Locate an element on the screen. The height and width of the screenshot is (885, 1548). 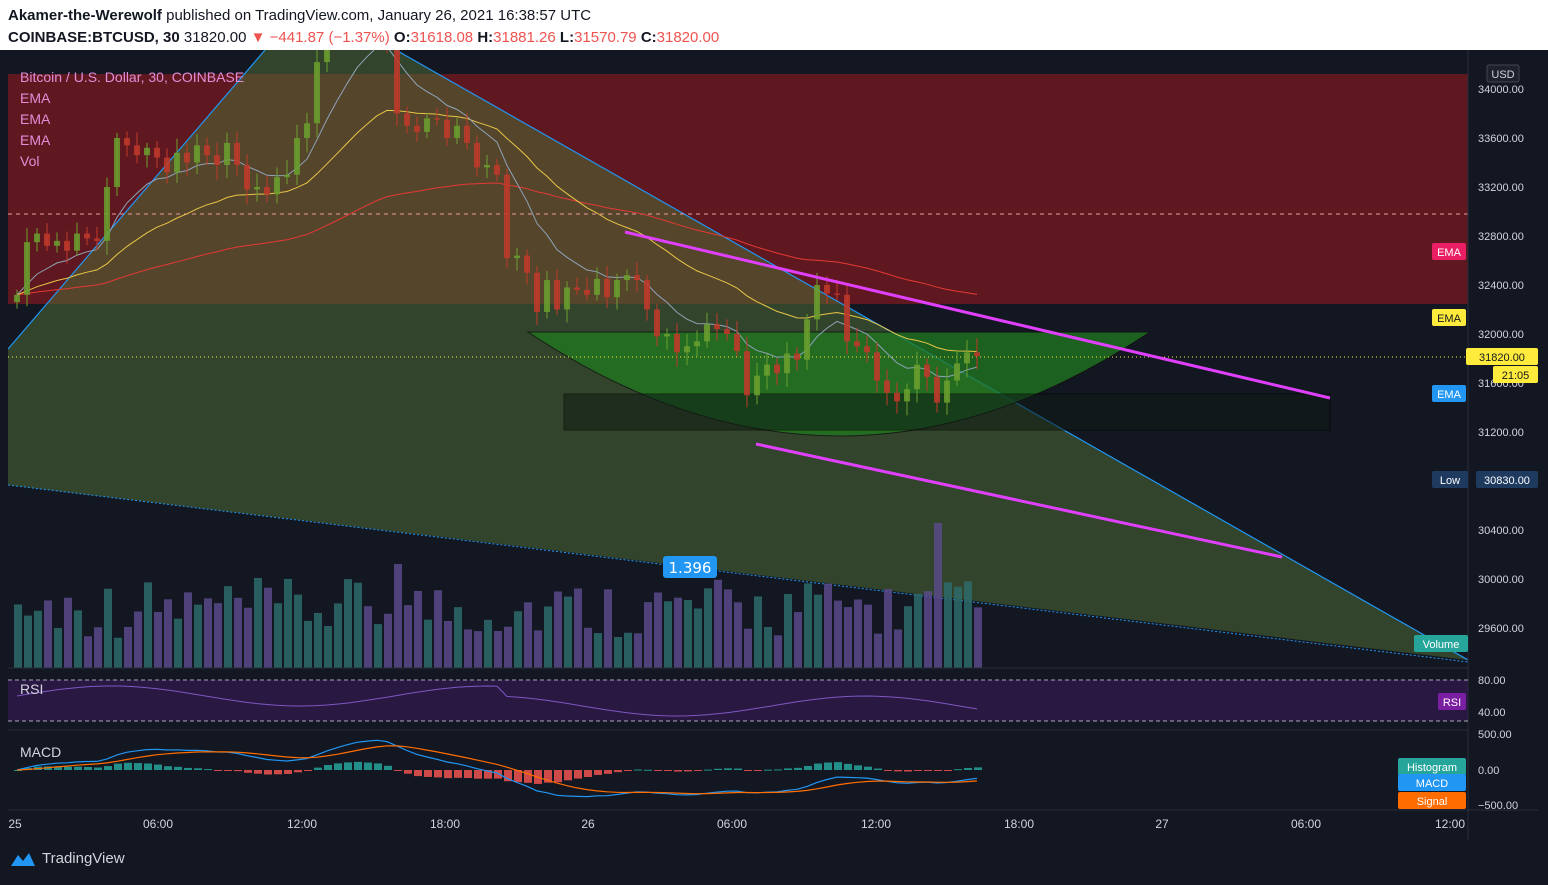
volume-bars is located at coordinates (498, 595).